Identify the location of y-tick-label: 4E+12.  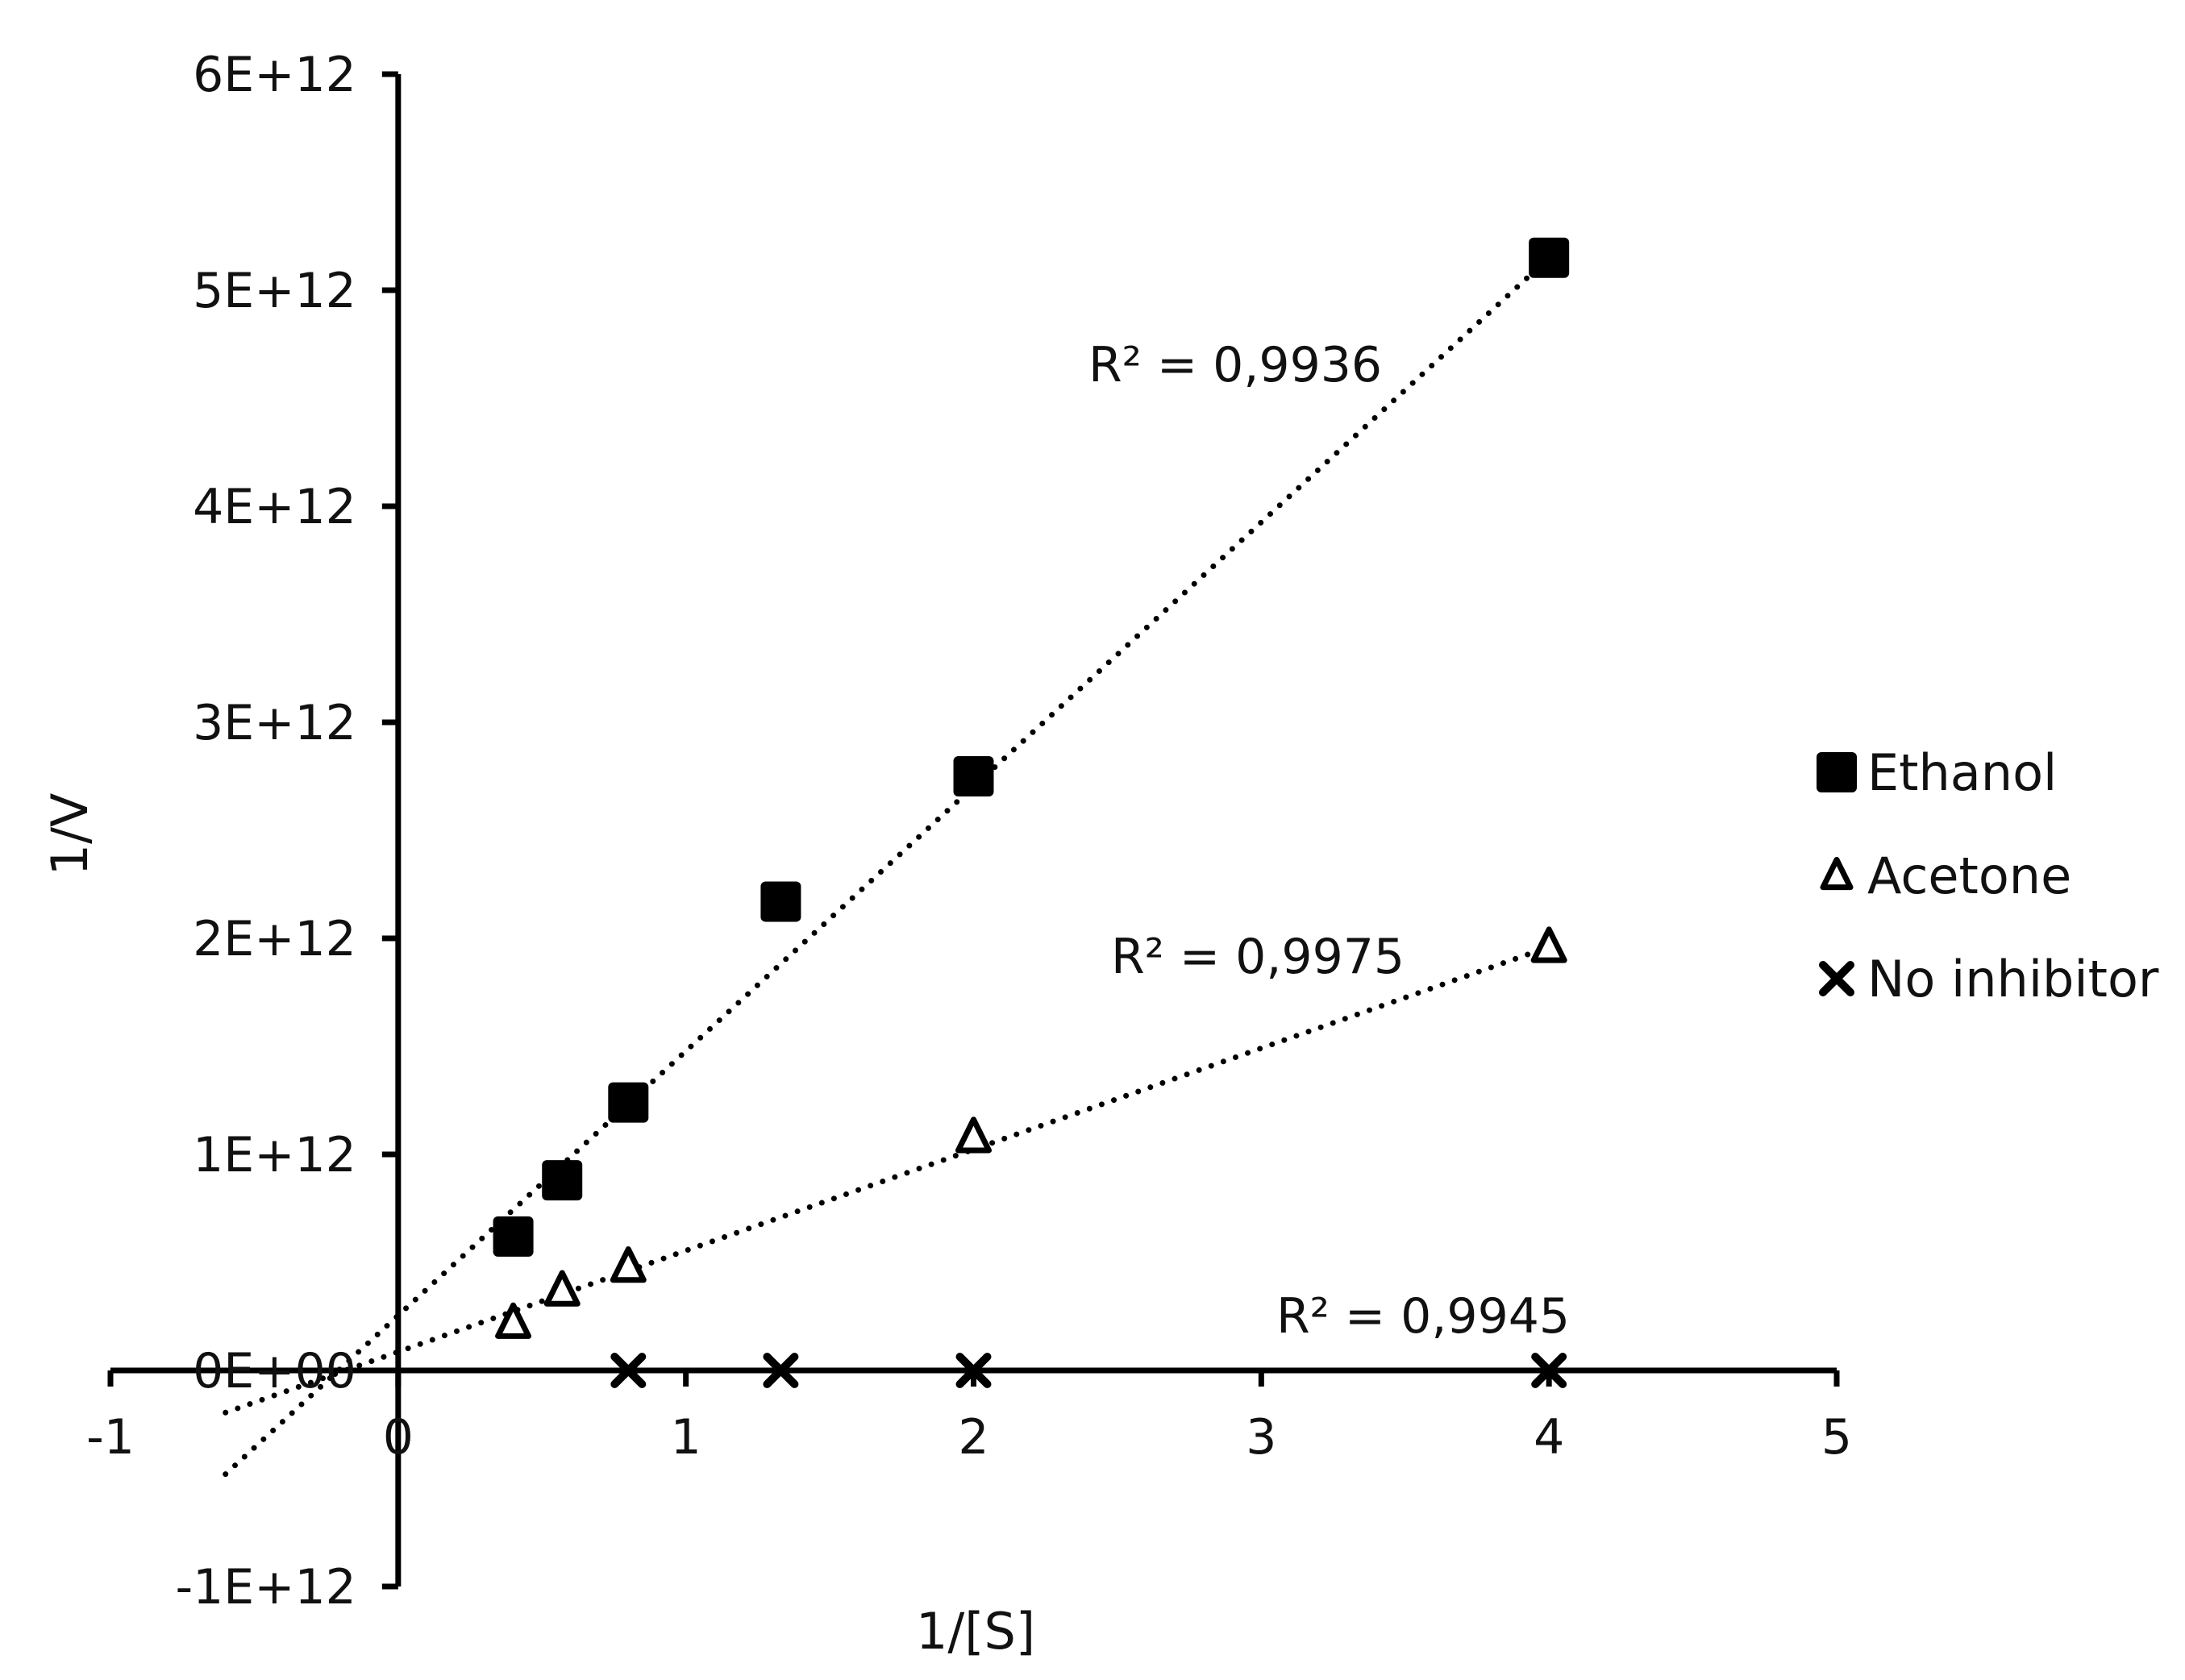
(274, 507).